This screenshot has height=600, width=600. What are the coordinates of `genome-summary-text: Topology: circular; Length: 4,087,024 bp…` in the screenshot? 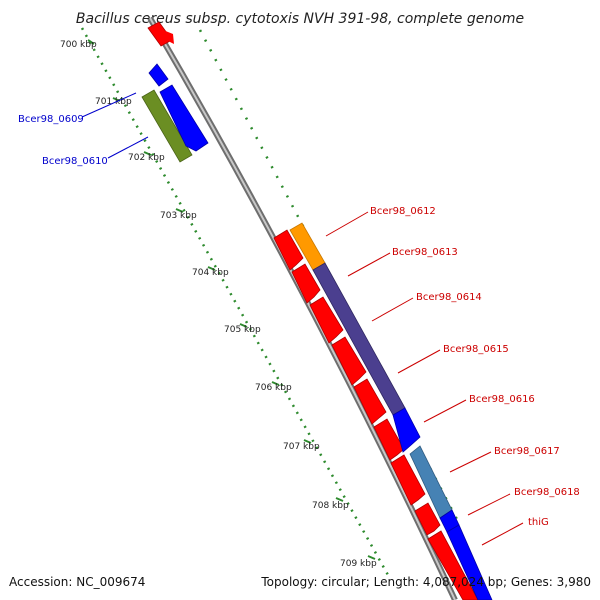 It's located at (425, 582).